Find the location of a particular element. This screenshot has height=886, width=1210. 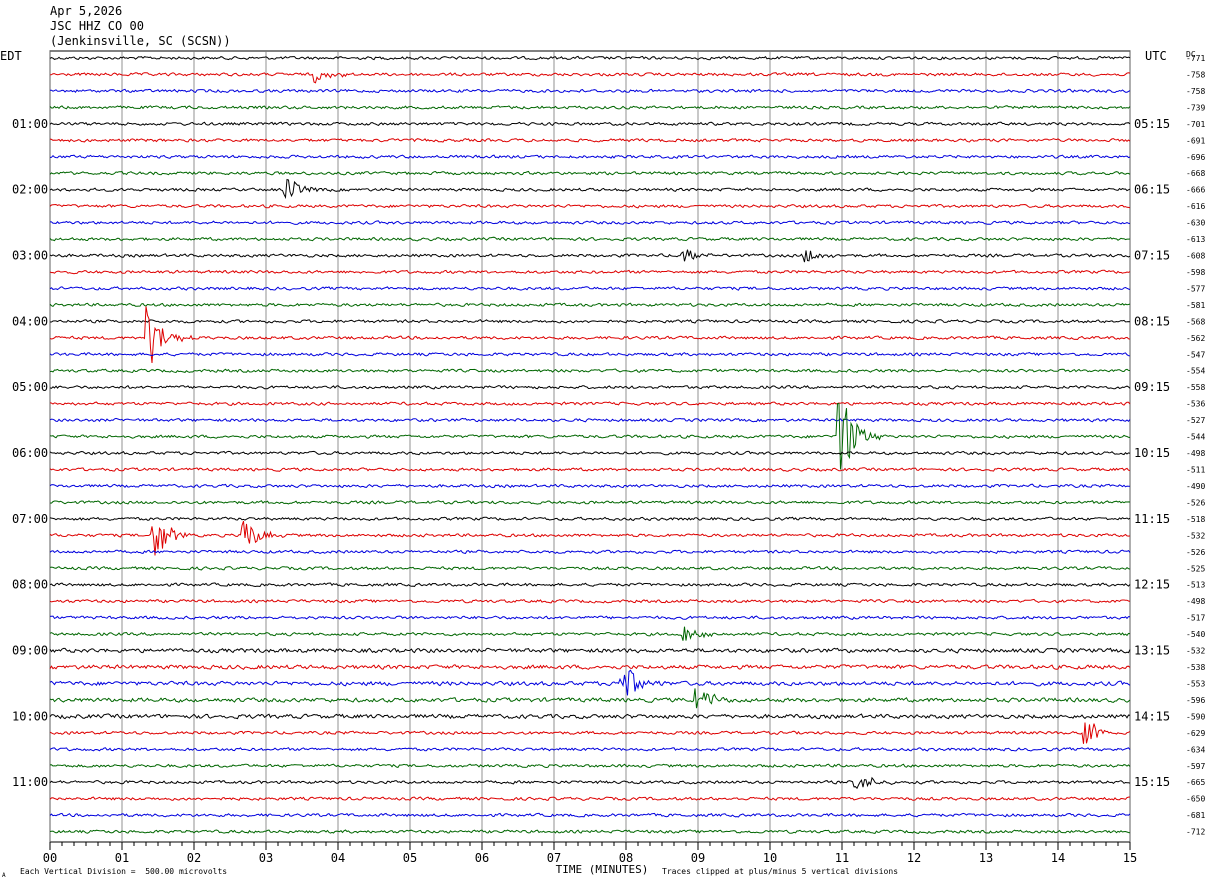

hour-label-edt: 02:00 is located at coordinates (30, 190).